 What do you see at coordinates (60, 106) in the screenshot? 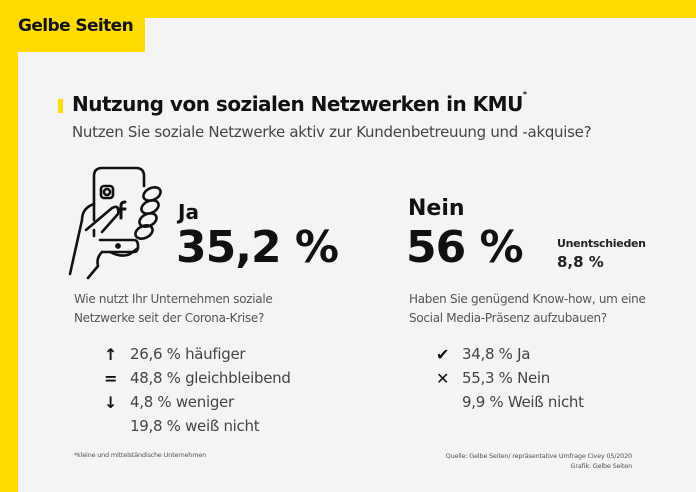
I see `title-accent-marker` at bounding box center [60, 106].